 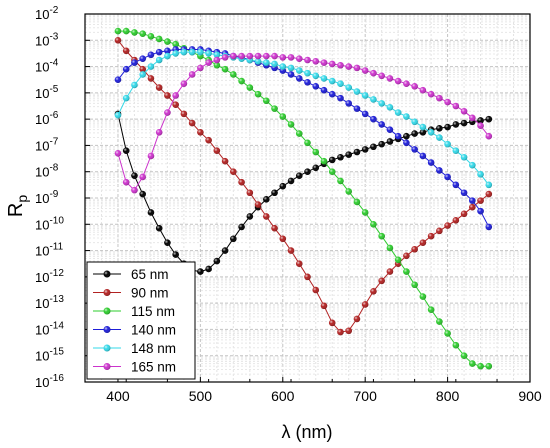 What do you see at coordinates (150, 274) in the screenshot?
I see `legend-label: 65 nm` at bounding box center [150, 274].